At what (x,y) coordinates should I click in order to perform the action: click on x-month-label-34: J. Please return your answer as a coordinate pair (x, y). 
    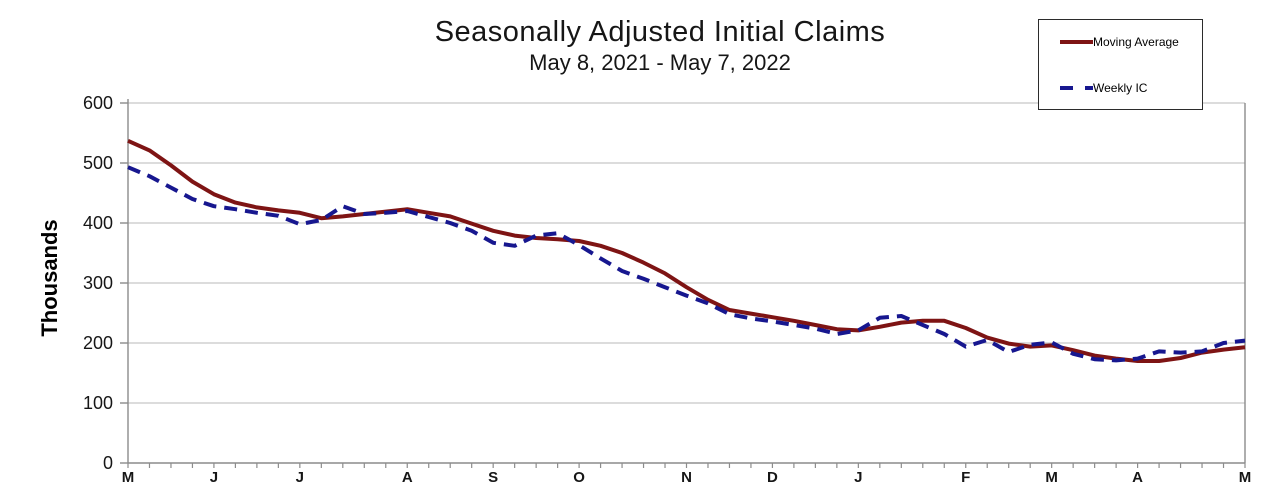
    Looking at the image, I should click on (858, 477).